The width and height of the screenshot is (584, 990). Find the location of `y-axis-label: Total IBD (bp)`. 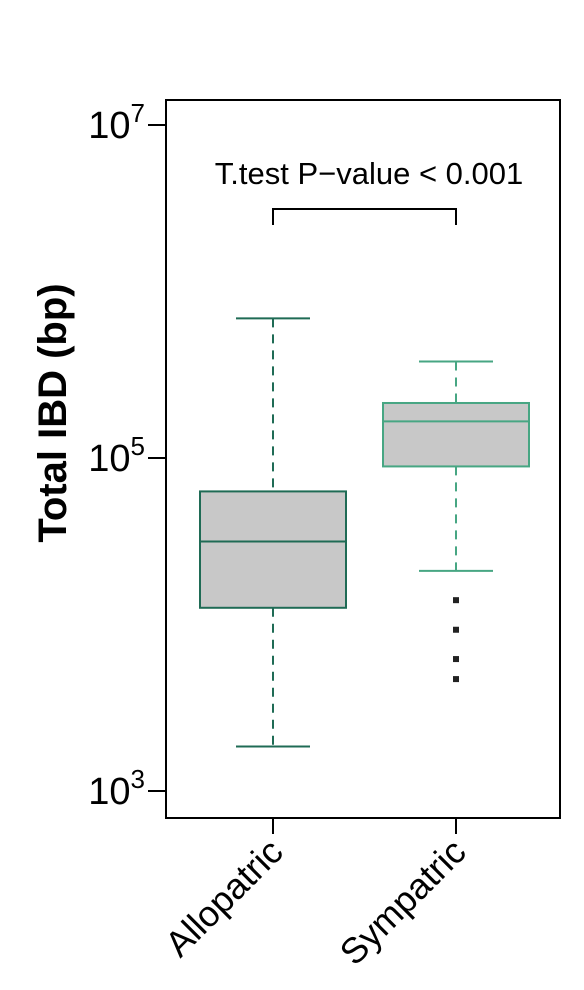

y-axis-label: Total IBD (bp) is located at coordinates (53, 412).